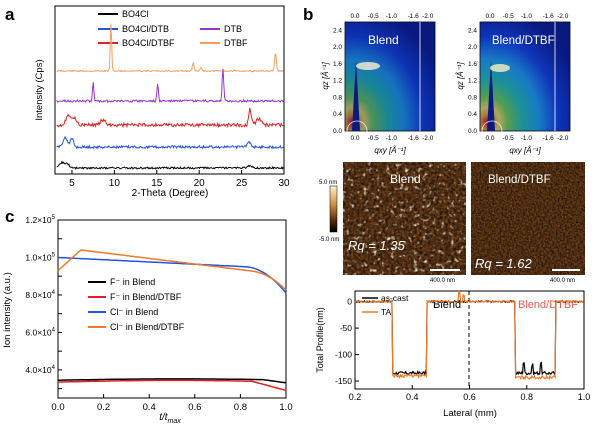  Describe the element at coordinates (346, 328) in the screenshot. I see `profile-ytick-label: -50` at that location.